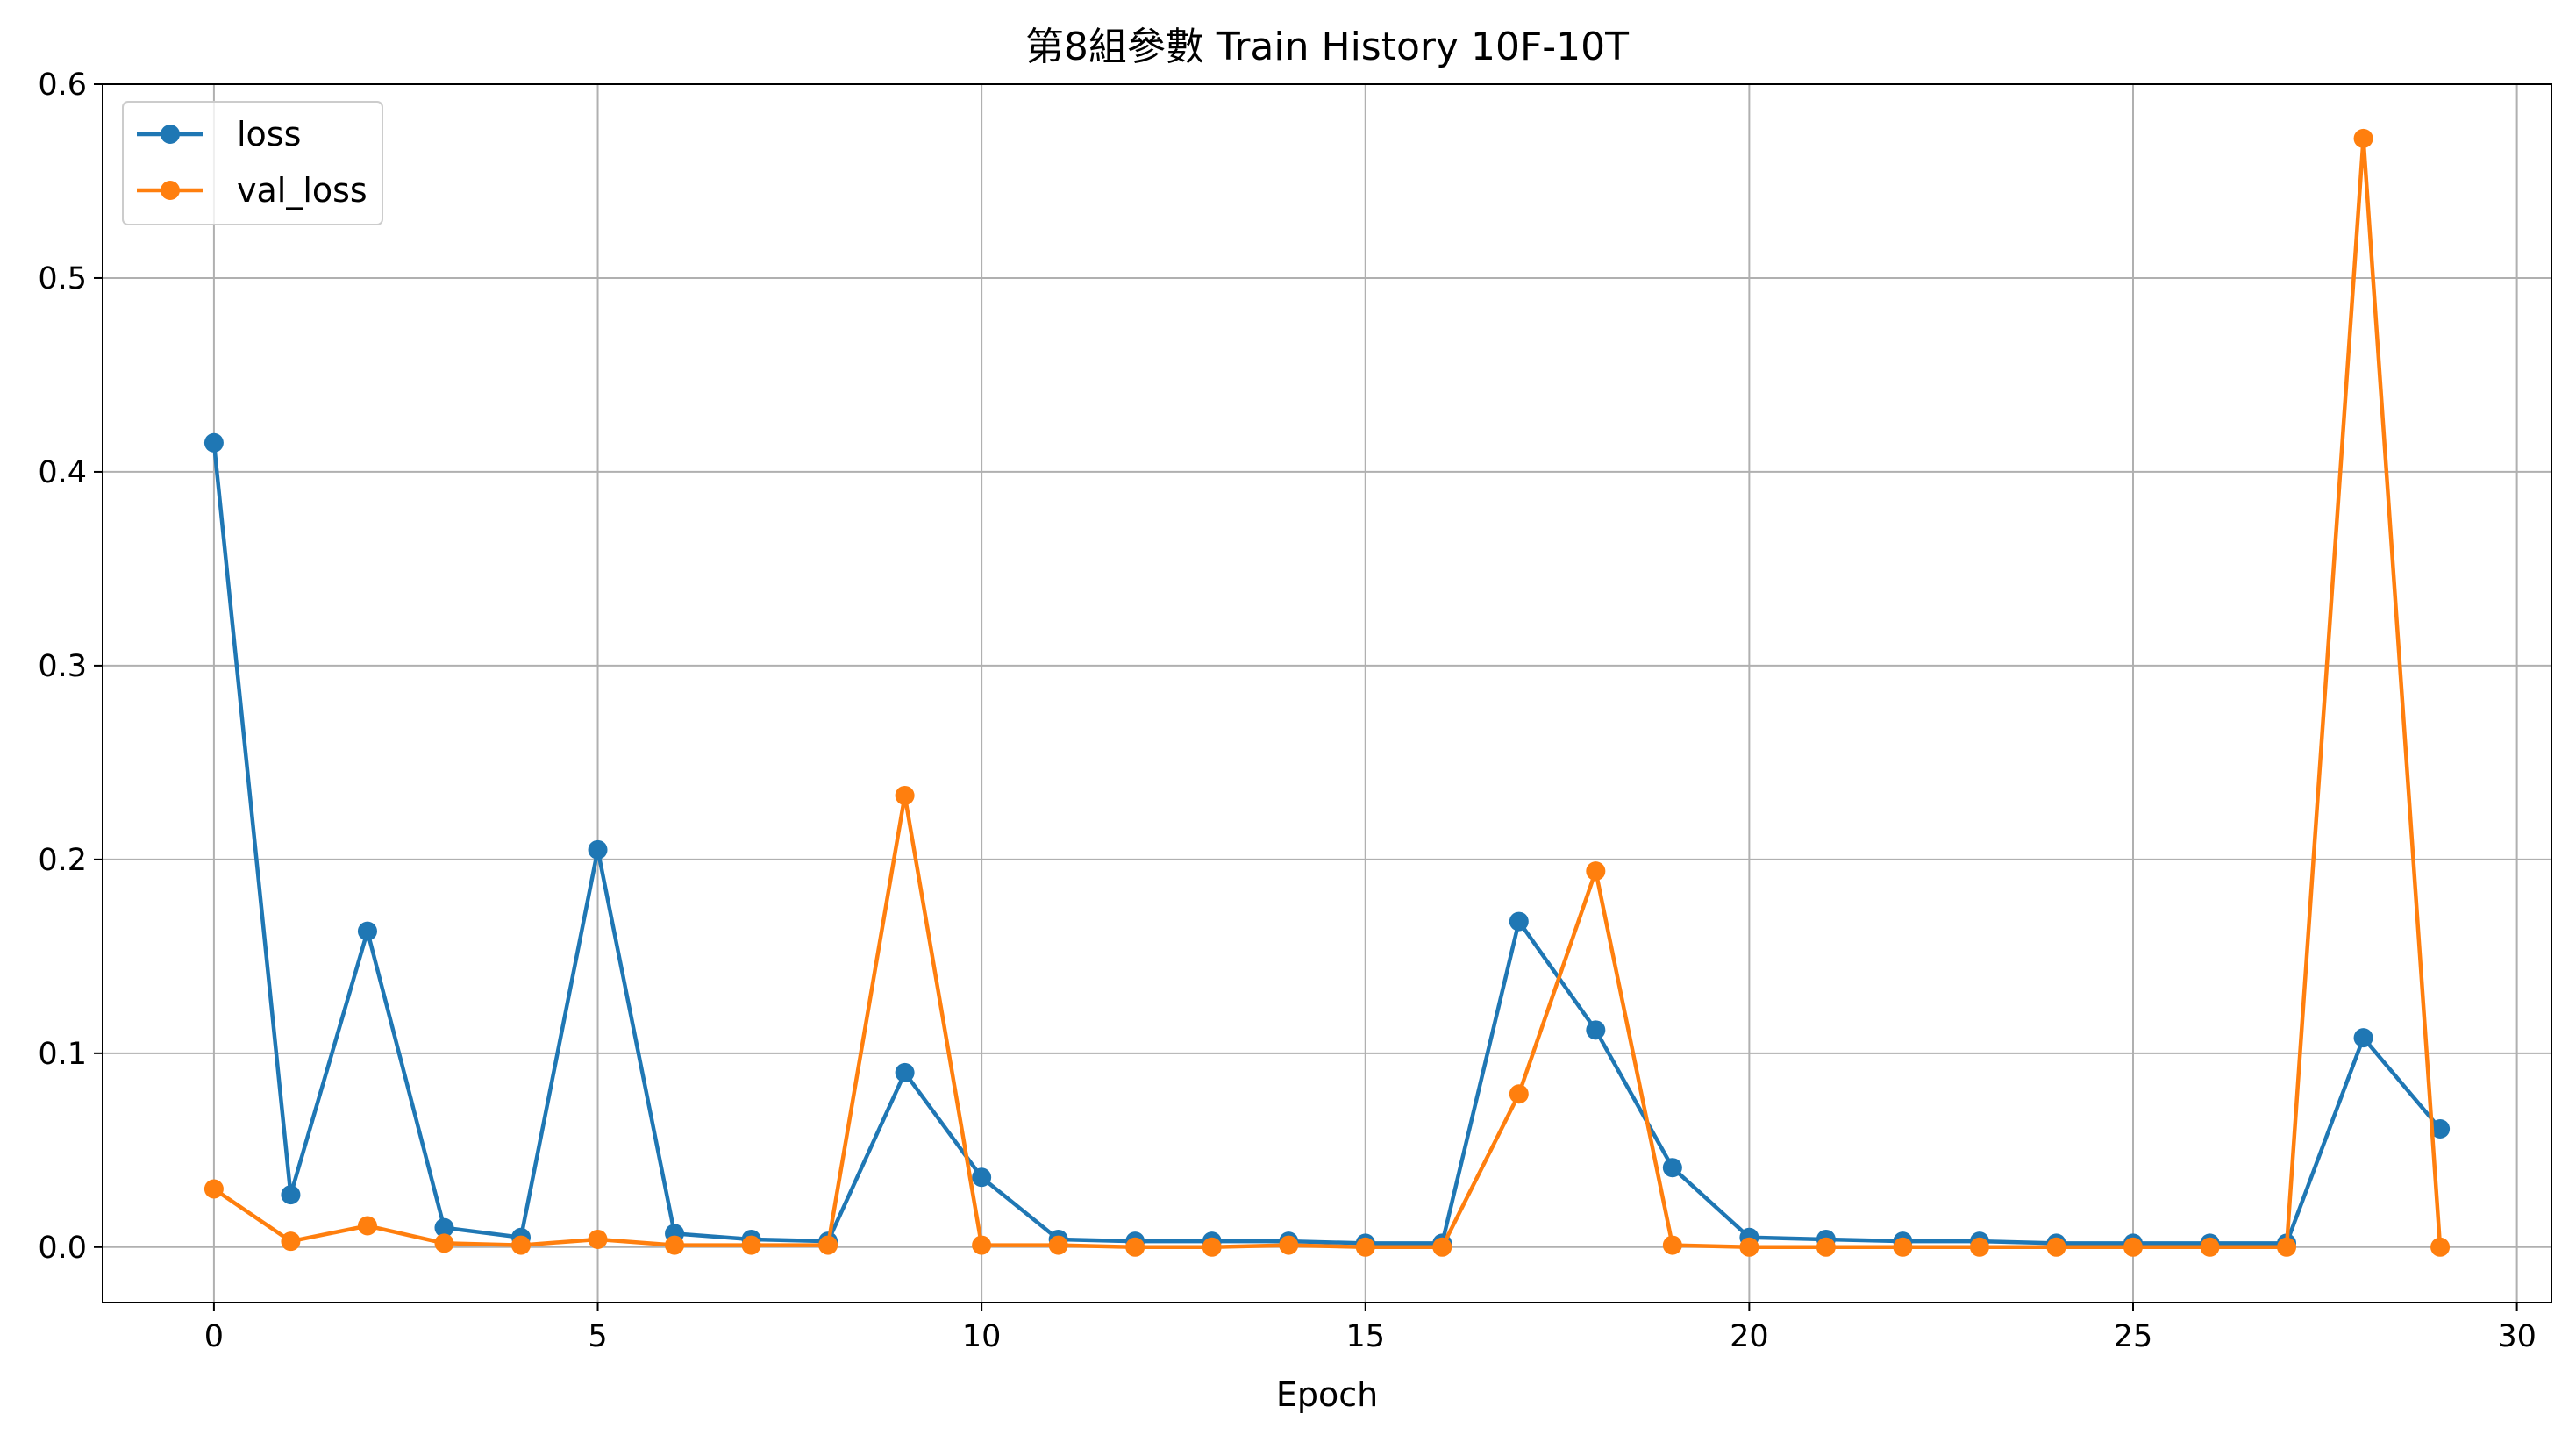  I want to click on chart-title: 第8組參數 Train History 10F-10T, so click(1327, 47).